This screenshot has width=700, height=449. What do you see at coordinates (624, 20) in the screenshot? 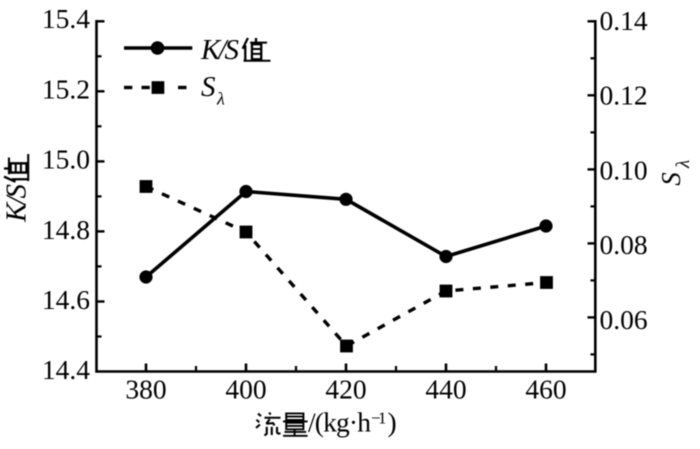
I see `svg-text: 0.14` at bounding box center [624, 20].